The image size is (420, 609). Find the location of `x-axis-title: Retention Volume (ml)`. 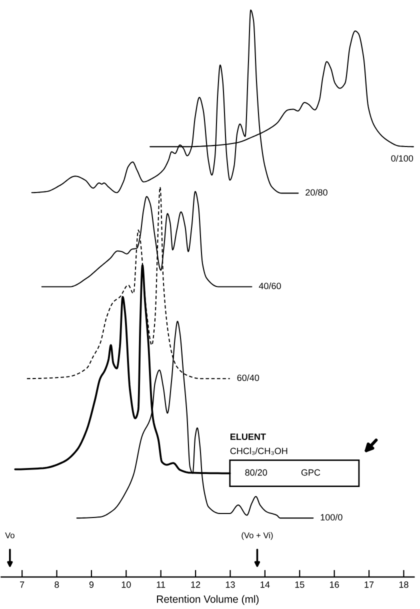

x-axis-title: Retention Volume (ml) is located at coordinates (208, 600).